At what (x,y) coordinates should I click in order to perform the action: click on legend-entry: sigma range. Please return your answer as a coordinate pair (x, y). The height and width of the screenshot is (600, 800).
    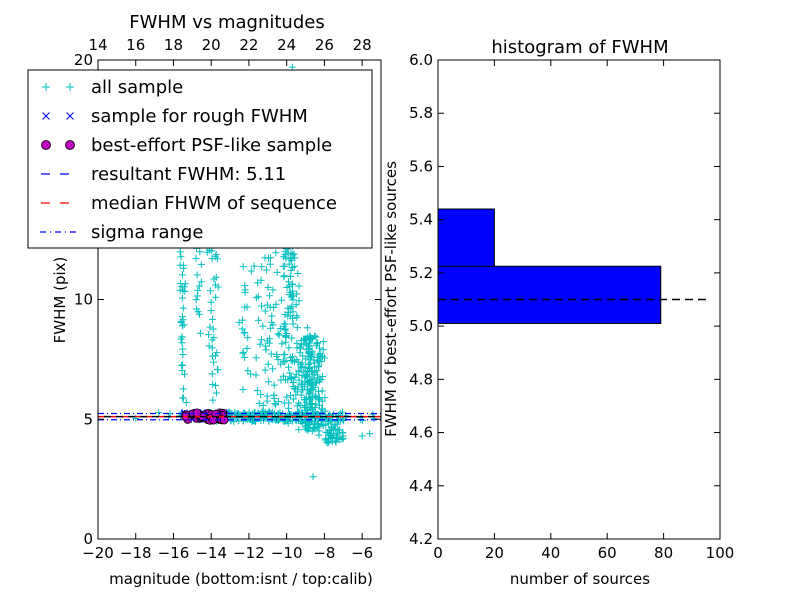
    Looking at the image, I should click on (121, 232).